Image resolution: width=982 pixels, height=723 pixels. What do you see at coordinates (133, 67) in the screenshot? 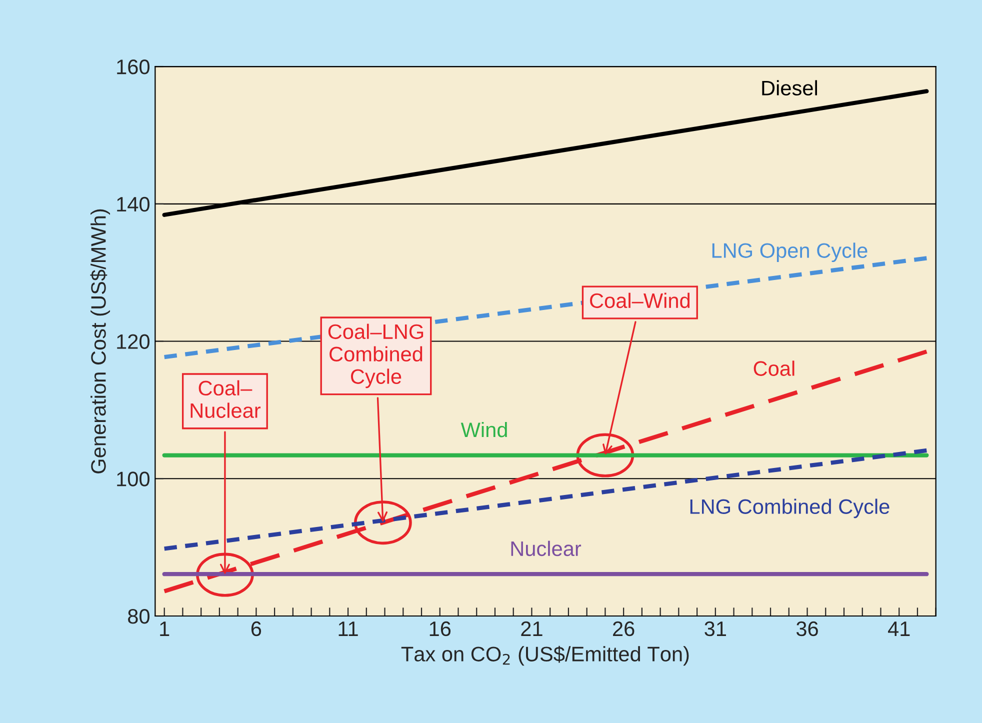
I see `y-tick-label: 160` at bounding box center [133, 67].